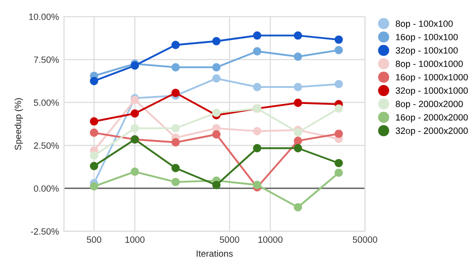 Image resolution: width=474 pixels, height=277 pixels. I want to click on y-tick-label: -2.50%, so click(44, 231).